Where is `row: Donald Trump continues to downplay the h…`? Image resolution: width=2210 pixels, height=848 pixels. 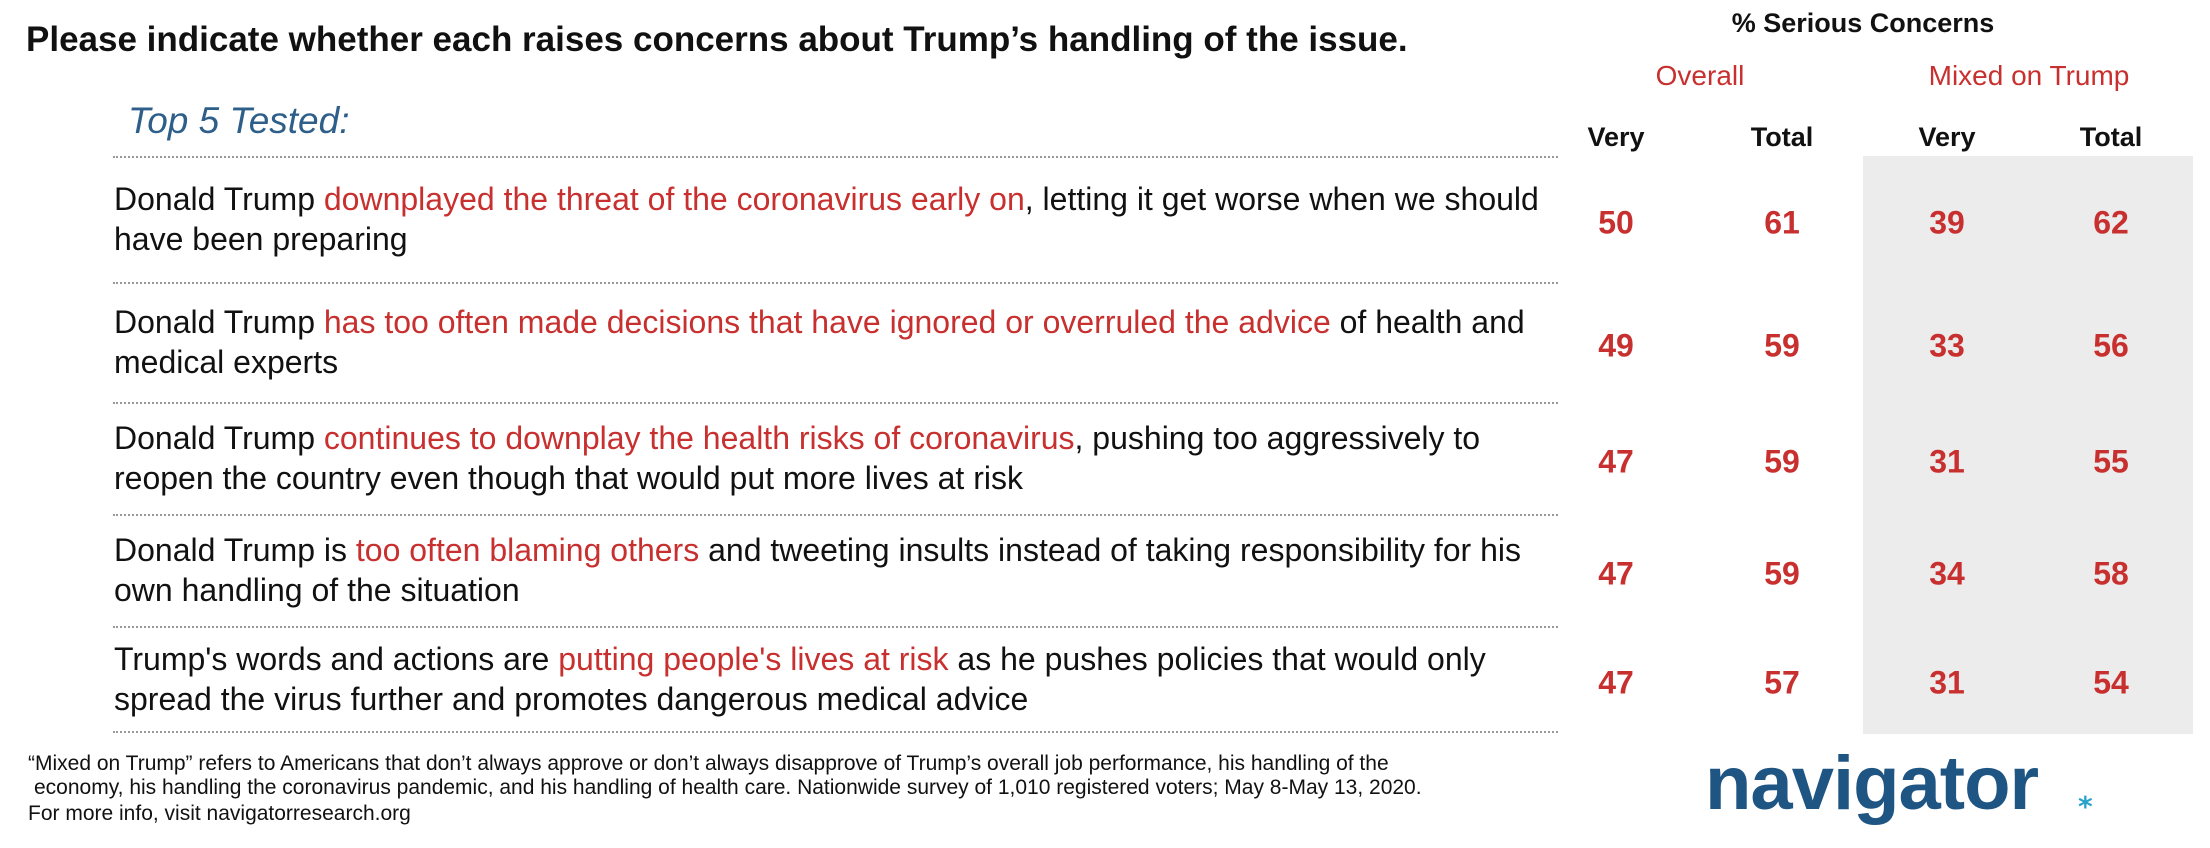
row: Donald Trump continues to downplay the h… is located at coordinates (839, 458).